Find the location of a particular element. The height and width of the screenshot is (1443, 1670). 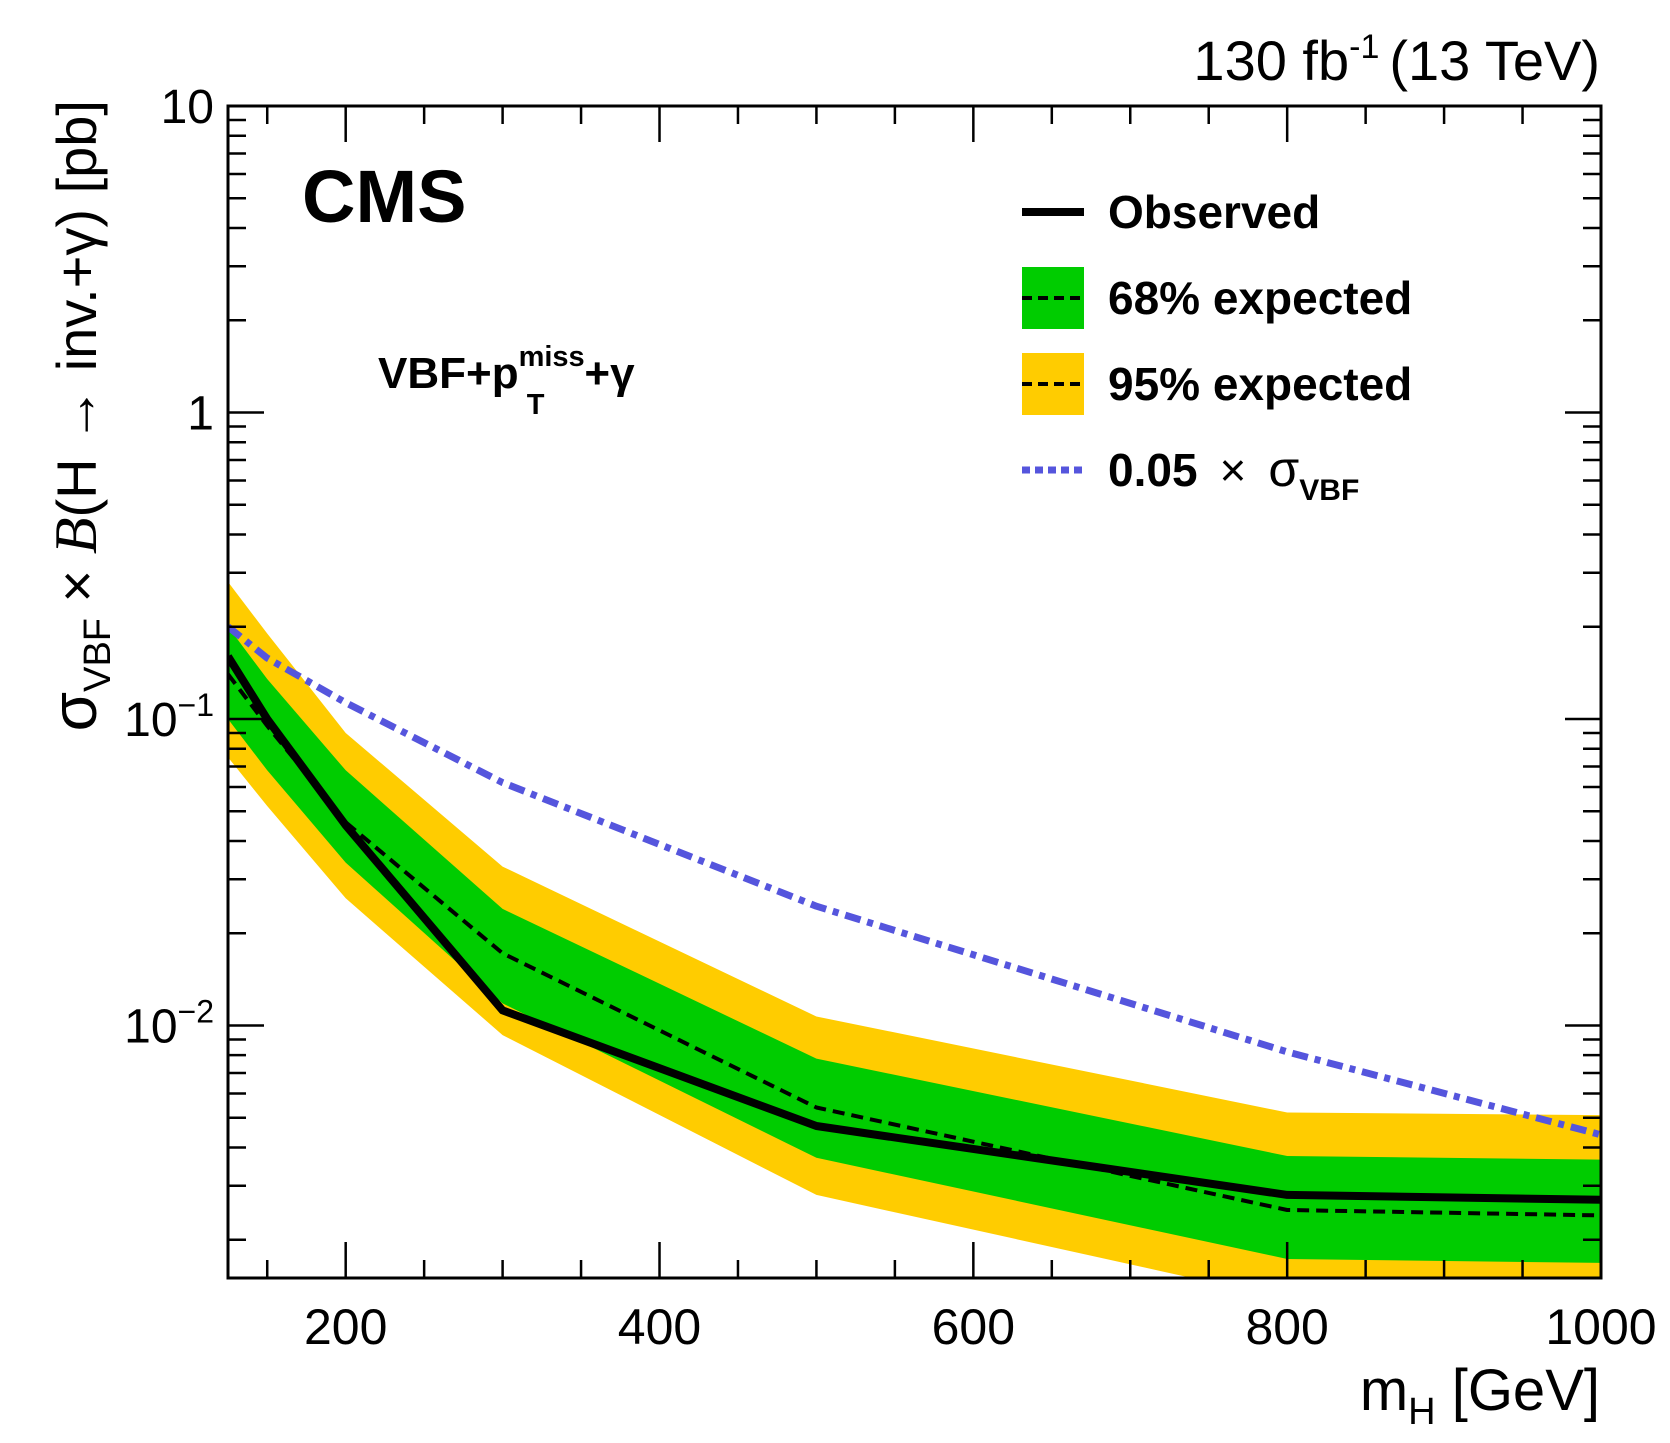

x-axis-label-unit: [GeV] is located at coordinates (1518, 1390).